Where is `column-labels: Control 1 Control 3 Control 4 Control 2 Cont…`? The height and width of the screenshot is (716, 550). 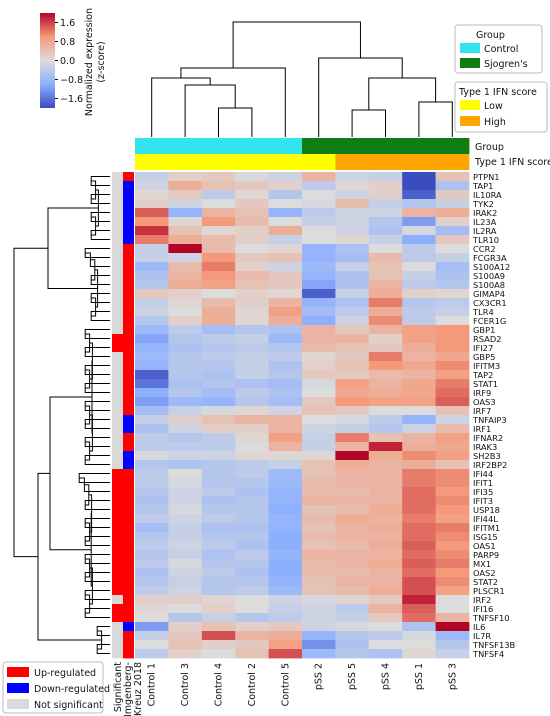 column-labels: Control 1 Control 3 Control 4 Control 2 Cont… is located at coordinates (303, 684).